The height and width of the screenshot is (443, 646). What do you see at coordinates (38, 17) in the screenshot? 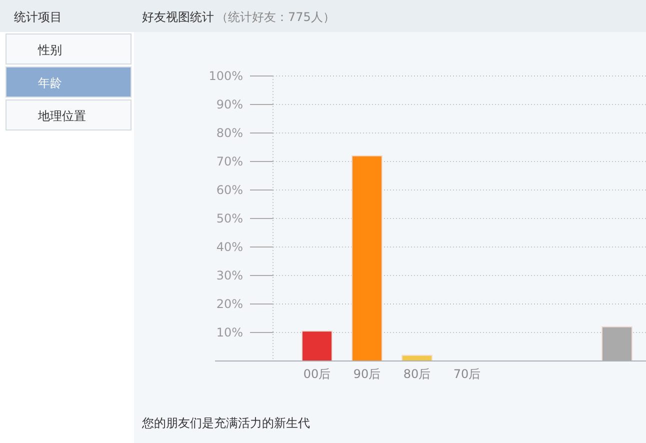
I see `text: 统计项目` at bounding box center [38, 17].